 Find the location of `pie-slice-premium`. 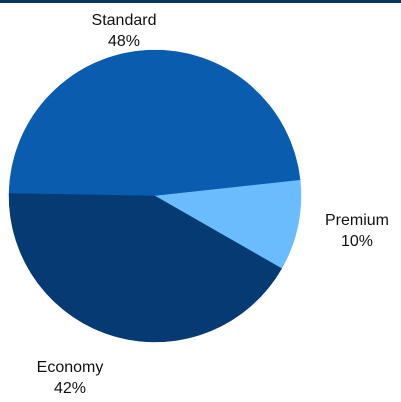

pie-slice-premium is located at coordinates (228, 224).